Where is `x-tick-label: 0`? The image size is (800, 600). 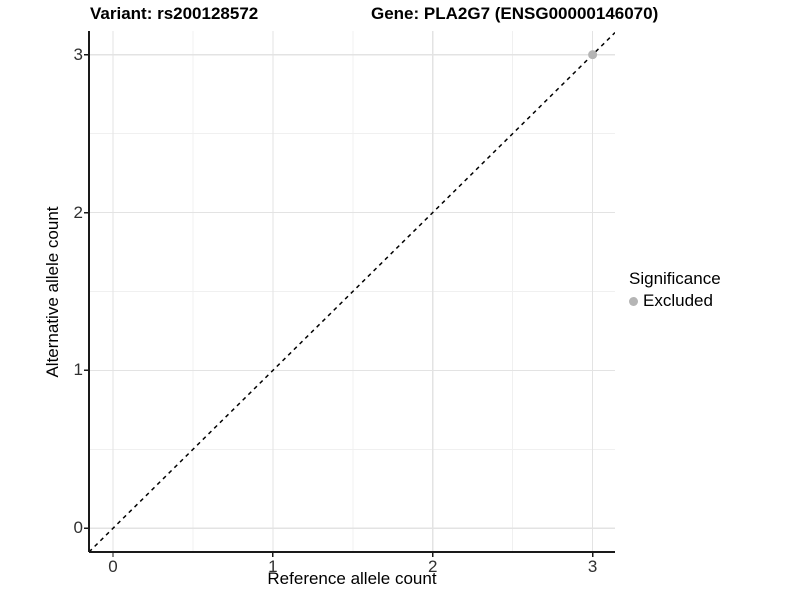 x-tick-label: 0 is located at coordinates (113, 566).